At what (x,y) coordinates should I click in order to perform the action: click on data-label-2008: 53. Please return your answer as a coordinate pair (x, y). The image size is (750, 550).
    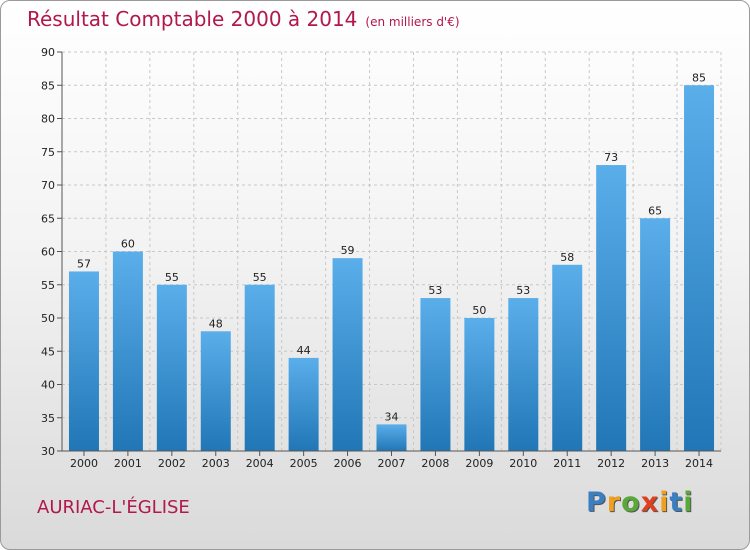
    Looking at the image, I should click on (435, 290).